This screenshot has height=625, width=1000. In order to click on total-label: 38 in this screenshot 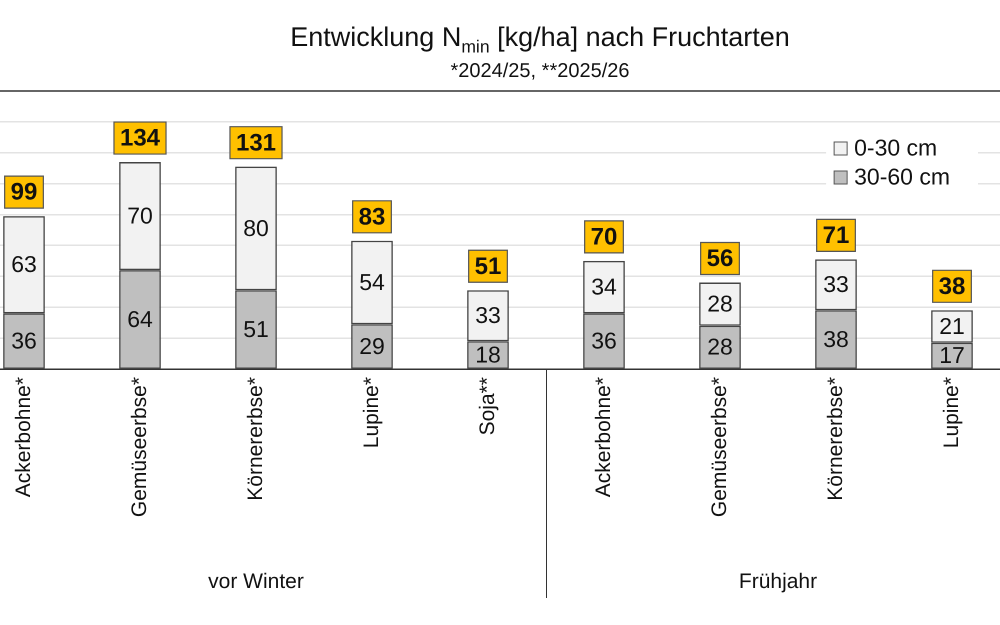, I will do `click(952, 286)`.